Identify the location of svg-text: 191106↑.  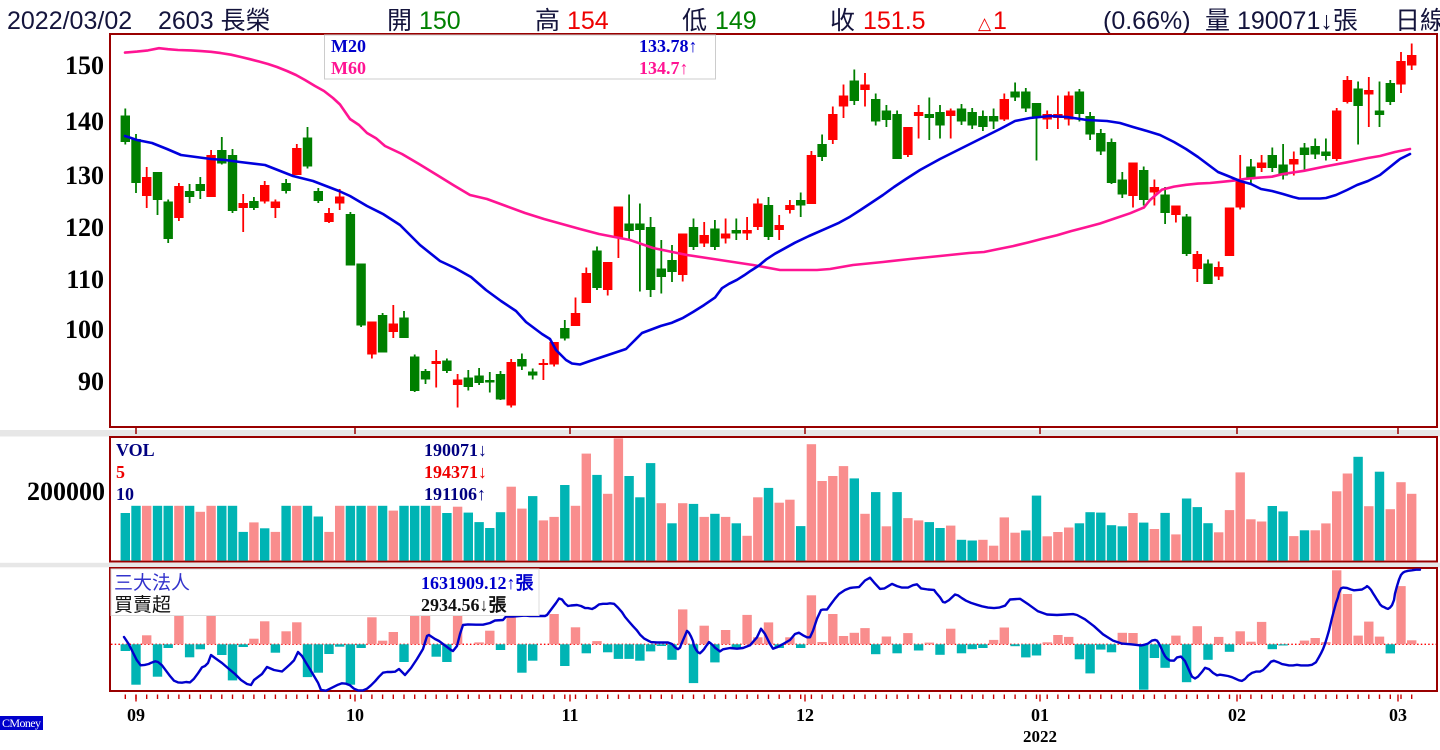
(455, 494).